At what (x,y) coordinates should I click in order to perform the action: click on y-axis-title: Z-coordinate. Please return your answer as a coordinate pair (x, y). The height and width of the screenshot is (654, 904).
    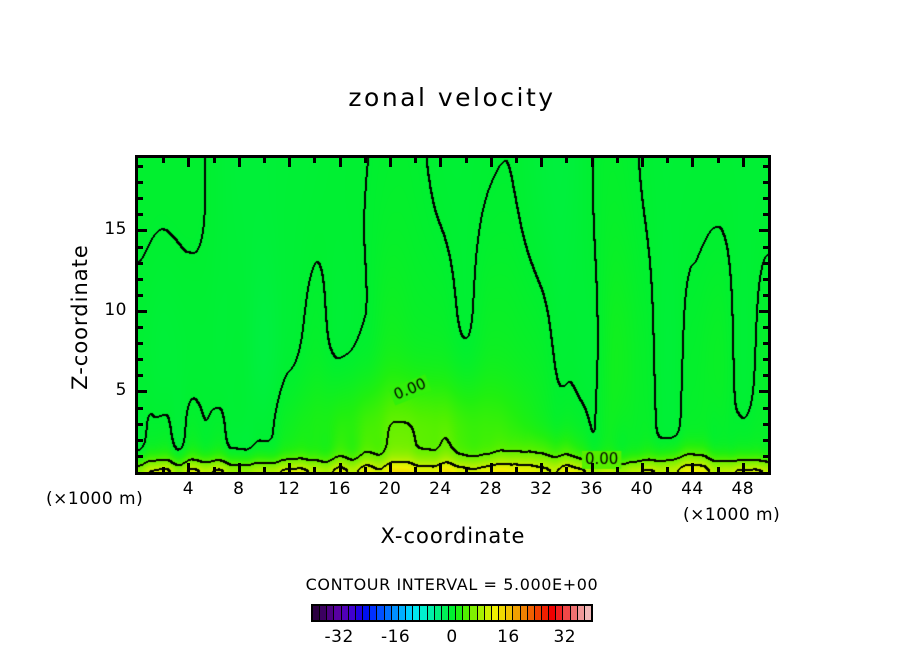
    Looking at the image, I should click on (80, 317).